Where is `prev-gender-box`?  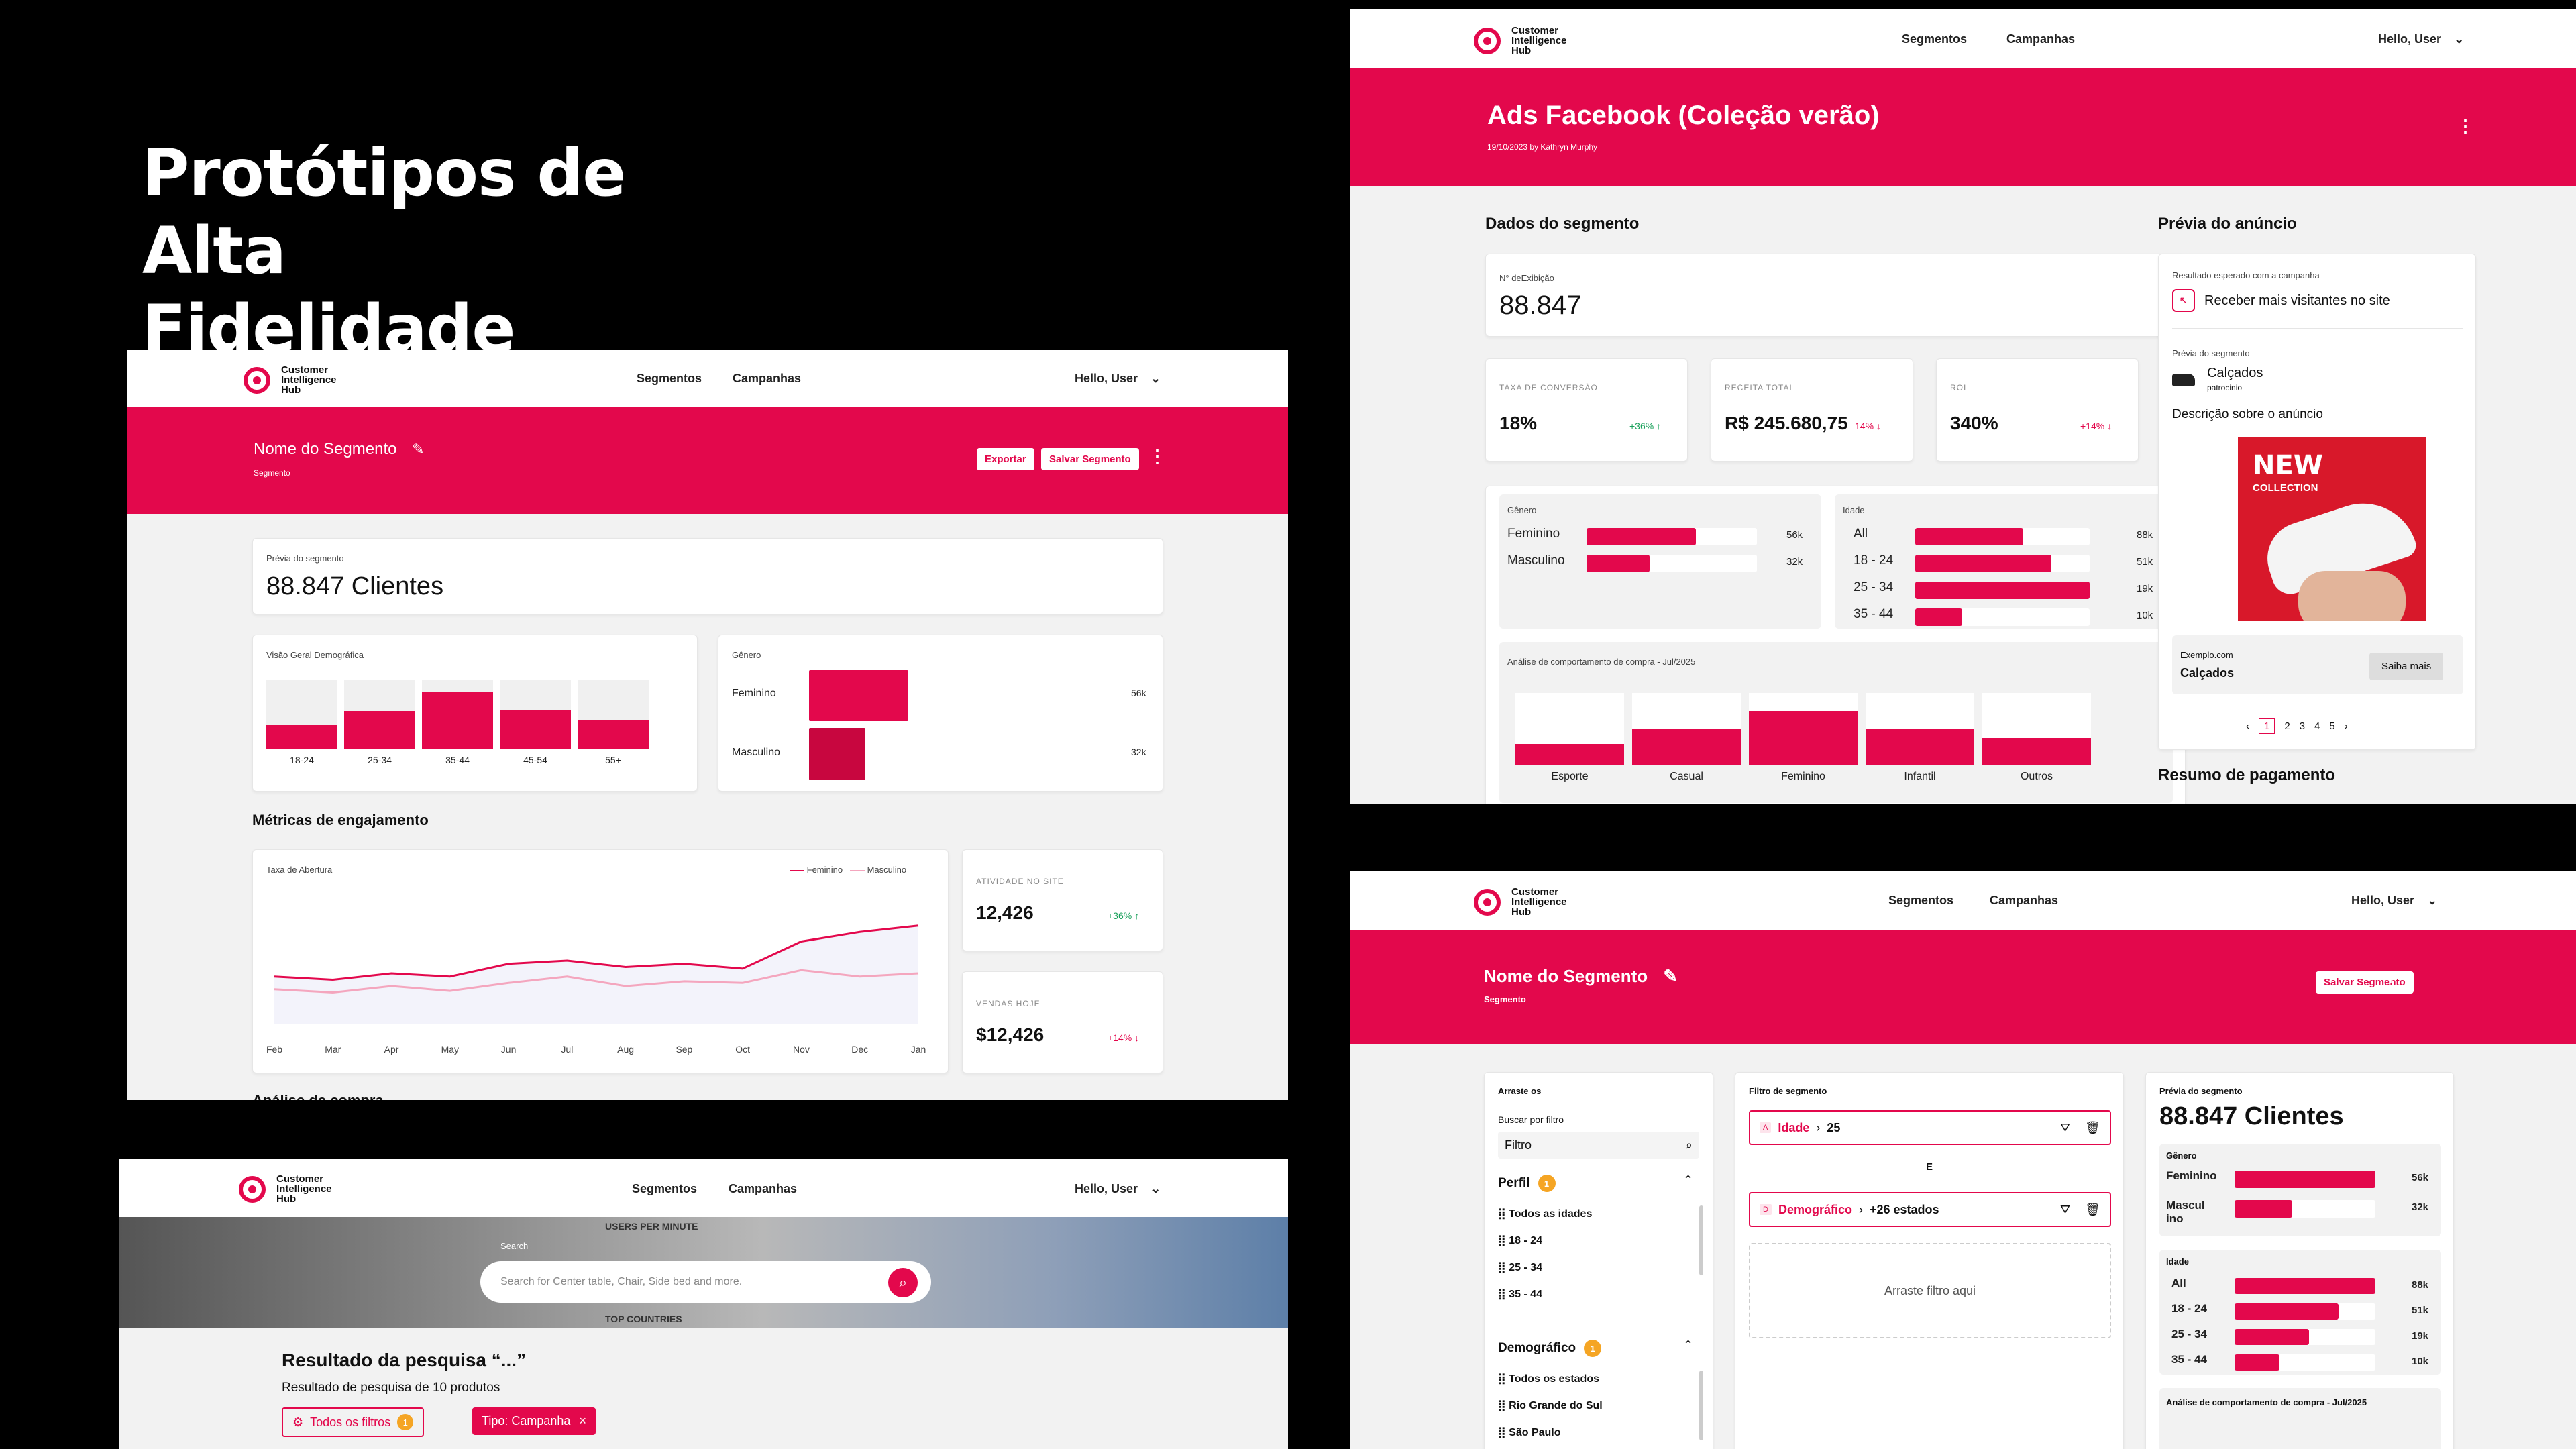
prev-gender-box is located at coordinates (2300, 1190).